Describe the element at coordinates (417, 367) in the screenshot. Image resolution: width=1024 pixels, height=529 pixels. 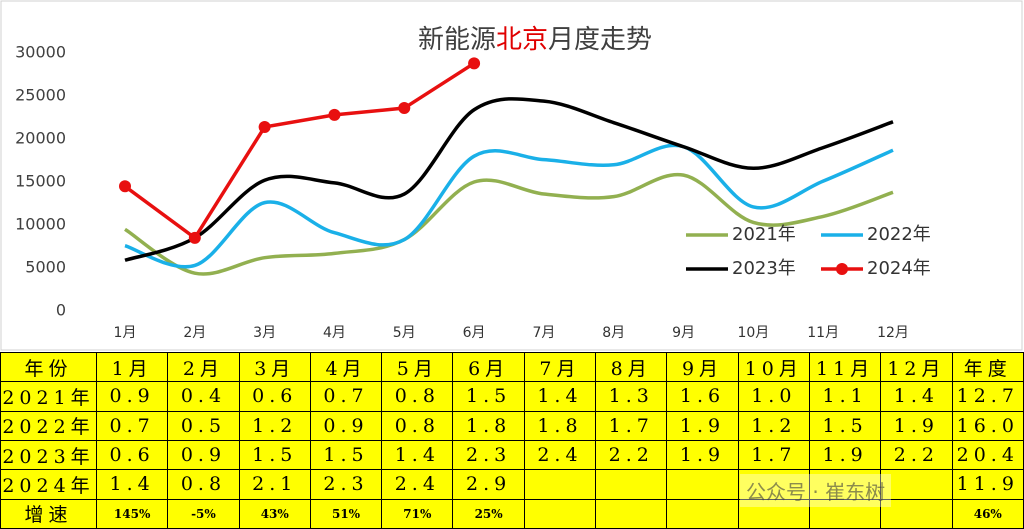
I see `table-cell: 5月` at that location.